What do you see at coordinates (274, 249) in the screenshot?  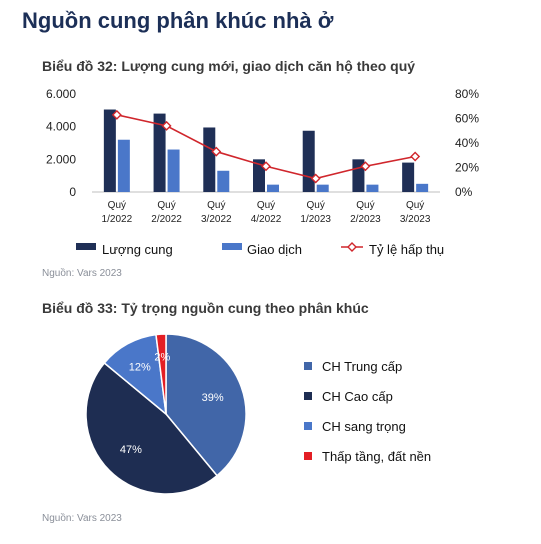 I see `legend-label-giao-dich: Giao dịch` at bounding box center [274, 249].